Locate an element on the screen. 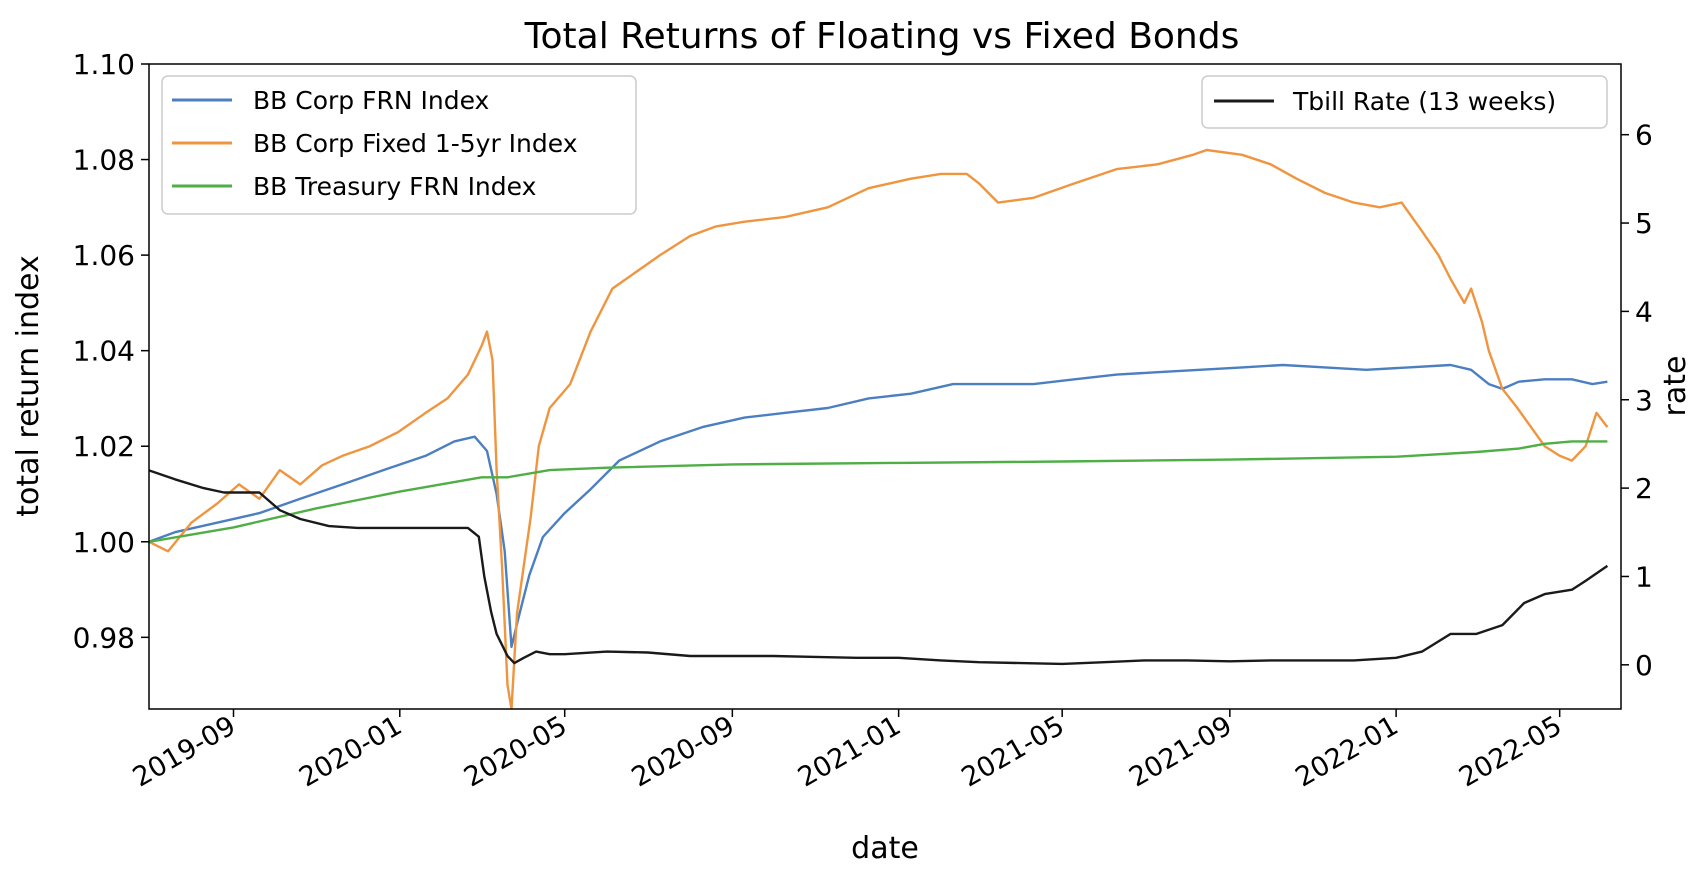 Image resolution: width=1706 pixels, height=879 pixels. y-tick-label: 1.04 is located at coordinates (104, 351).